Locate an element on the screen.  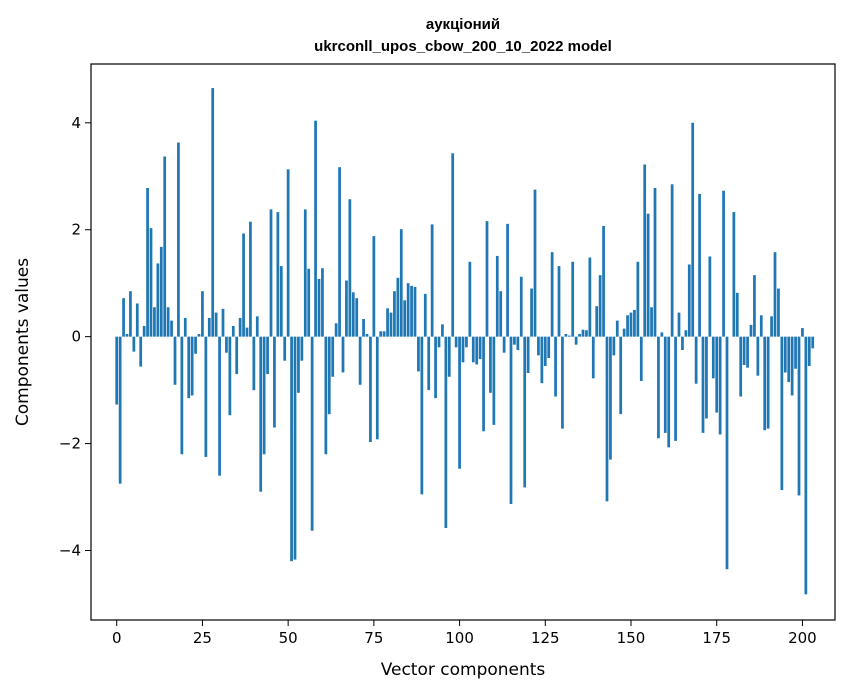
y-tick-label: 2 is located at coordinates (76, 230).